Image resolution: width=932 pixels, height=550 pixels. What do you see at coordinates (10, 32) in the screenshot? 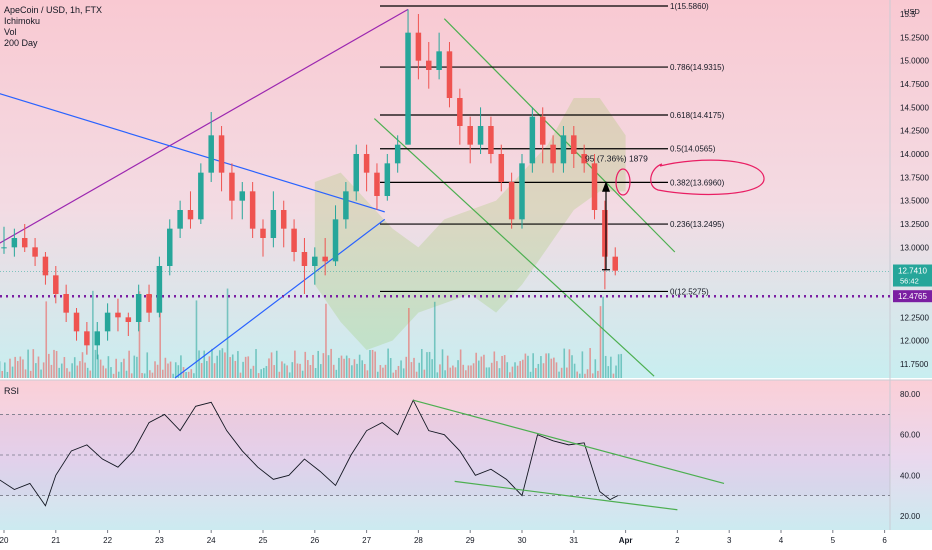
I see `indicator-vol: Vol` at bounding box center [10, 32].